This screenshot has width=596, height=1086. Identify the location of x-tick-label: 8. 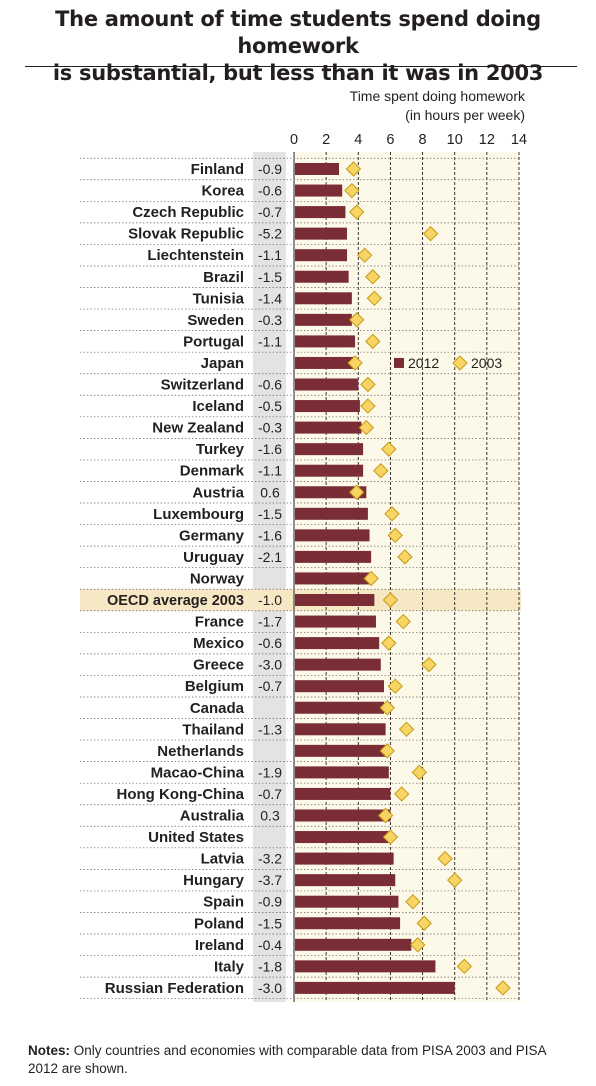
(423, 140).